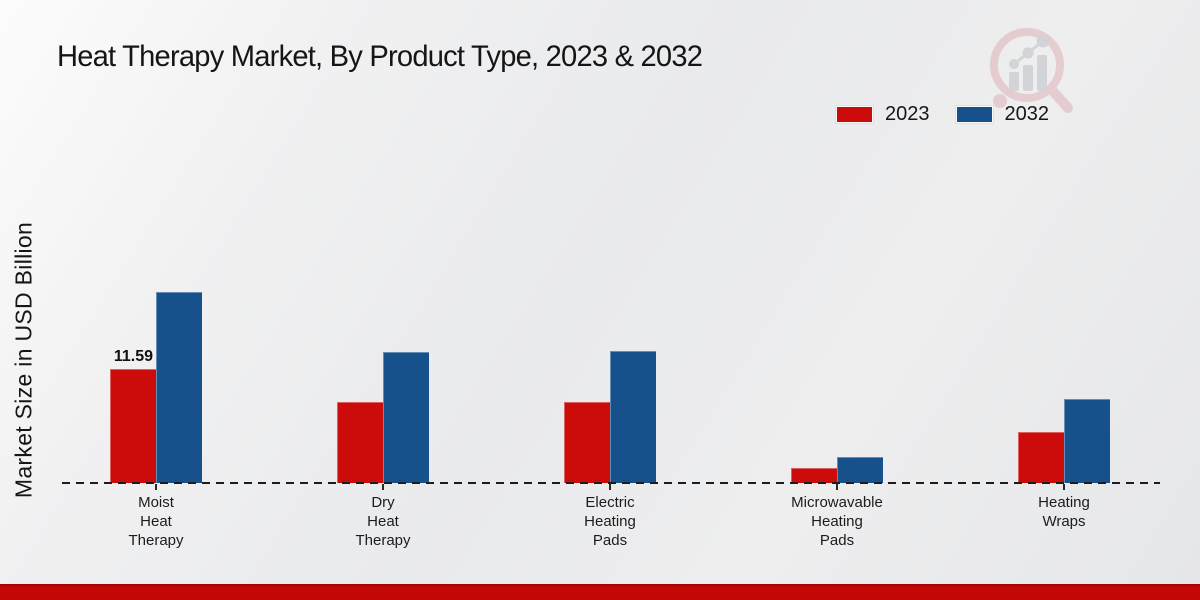 The height and width of the screenshot is (600, 1200). Describe the element at coordinates (1002, 114) in the screenshot. I see `legend-item-2032: 2032` at that location.